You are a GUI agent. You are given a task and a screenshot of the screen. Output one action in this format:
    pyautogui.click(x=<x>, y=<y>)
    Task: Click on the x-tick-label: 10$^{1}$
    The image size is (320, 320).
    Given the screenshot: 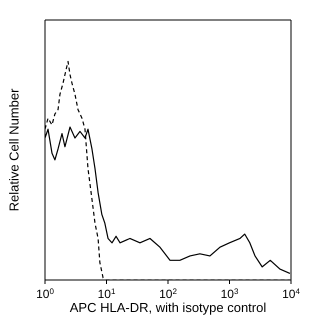 What is the action you would take?
    pyautogui.click(x=107, y=293)
    